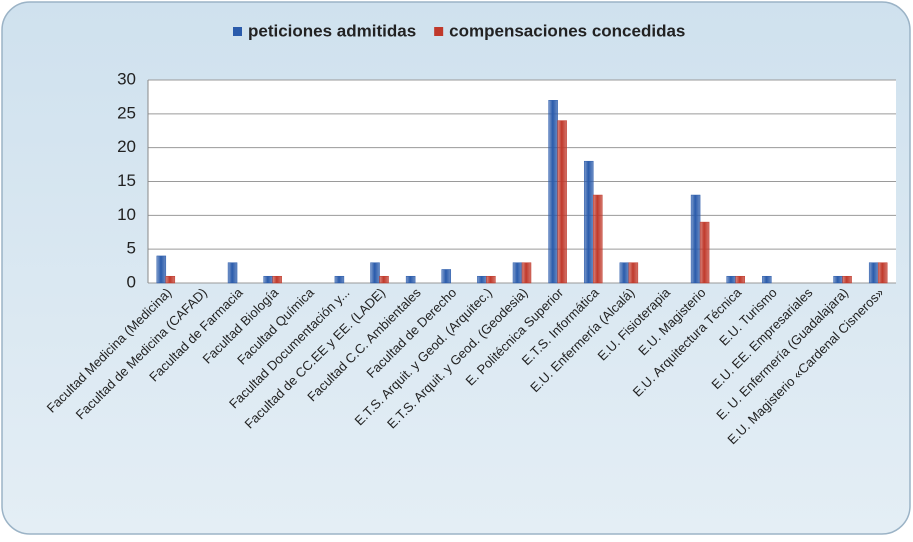 The width and height of the screenshot is (913, 542). I want to click on y-tick-label: 5, so click(131, 248).